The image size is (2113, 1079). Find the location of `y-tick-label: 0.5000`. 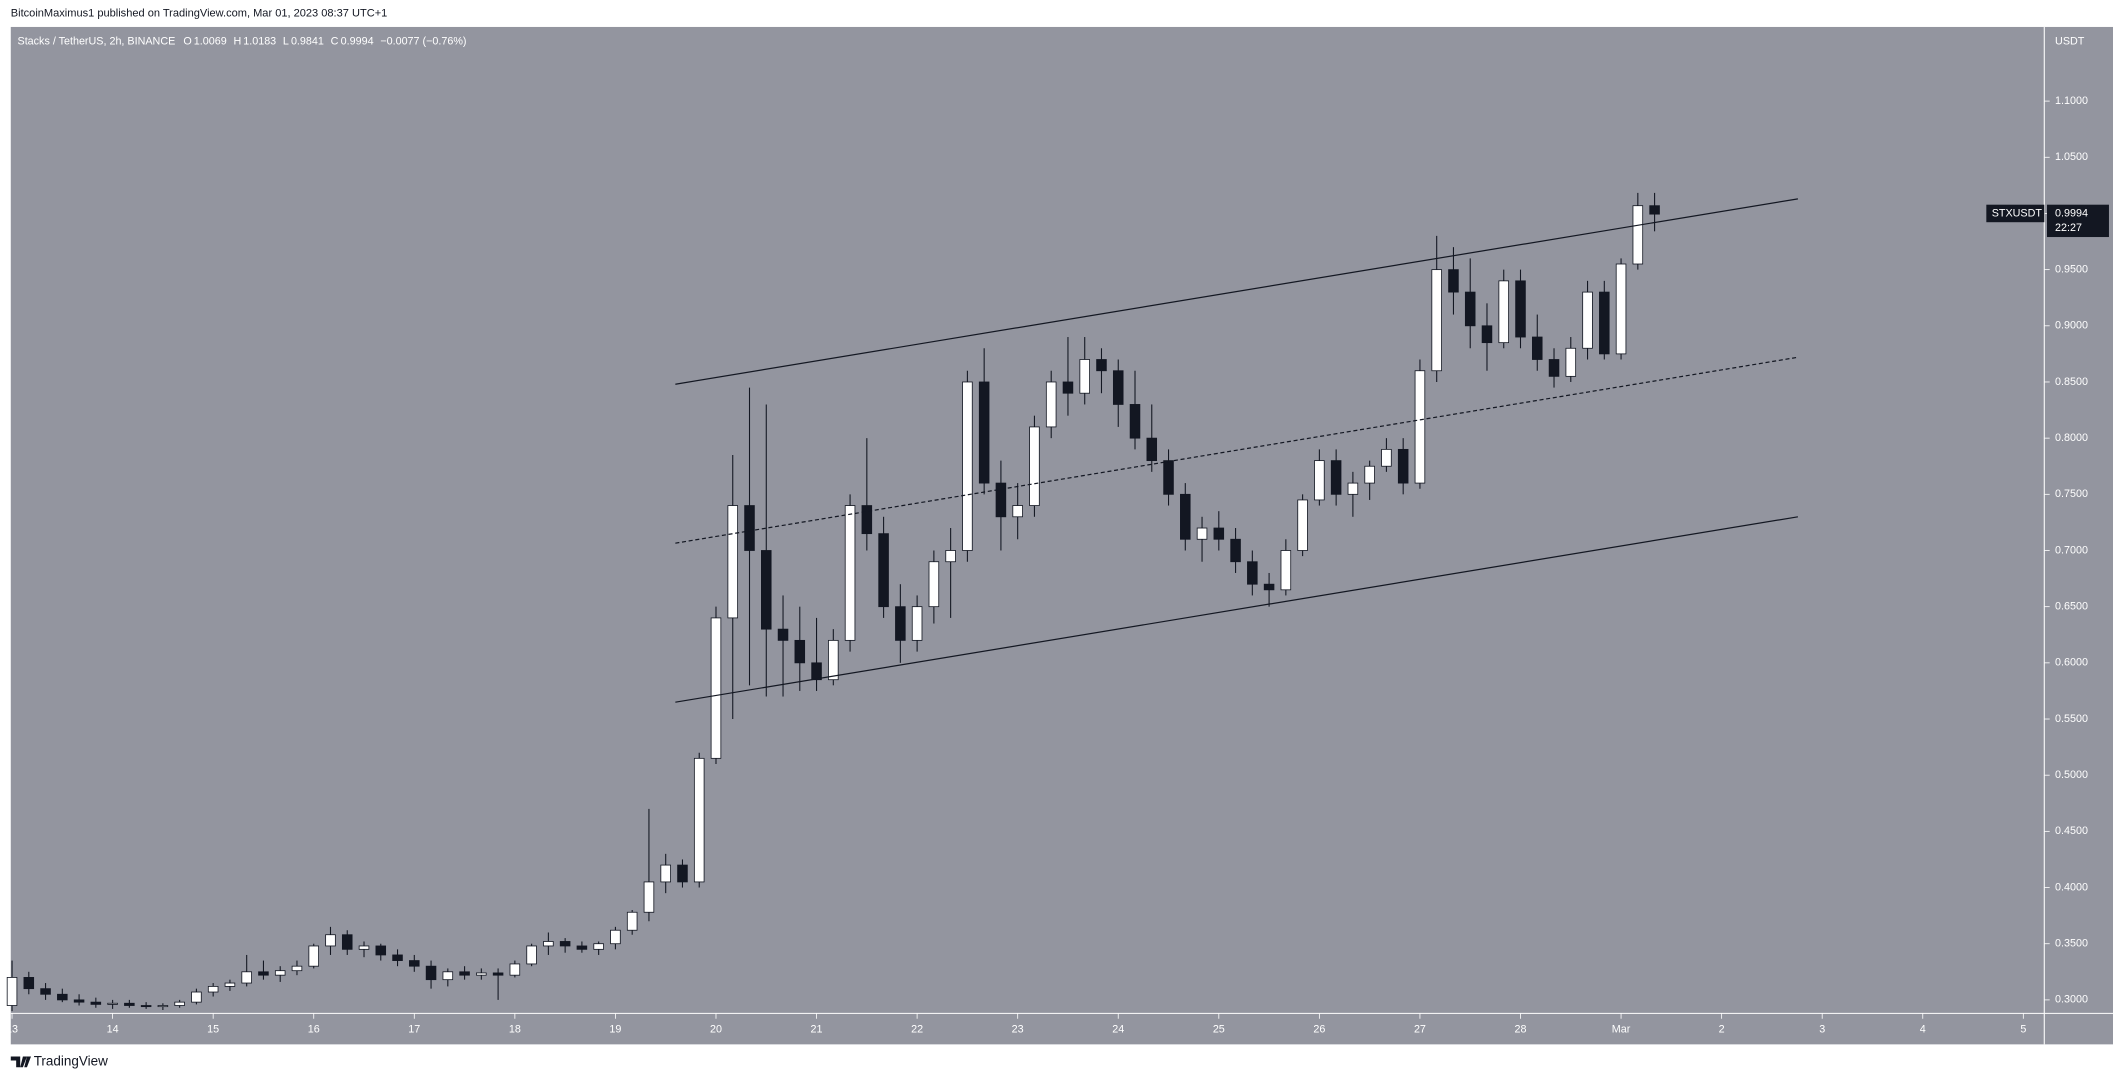

y-tick-label: 0.5000 is located at coordinates (2071, 775).